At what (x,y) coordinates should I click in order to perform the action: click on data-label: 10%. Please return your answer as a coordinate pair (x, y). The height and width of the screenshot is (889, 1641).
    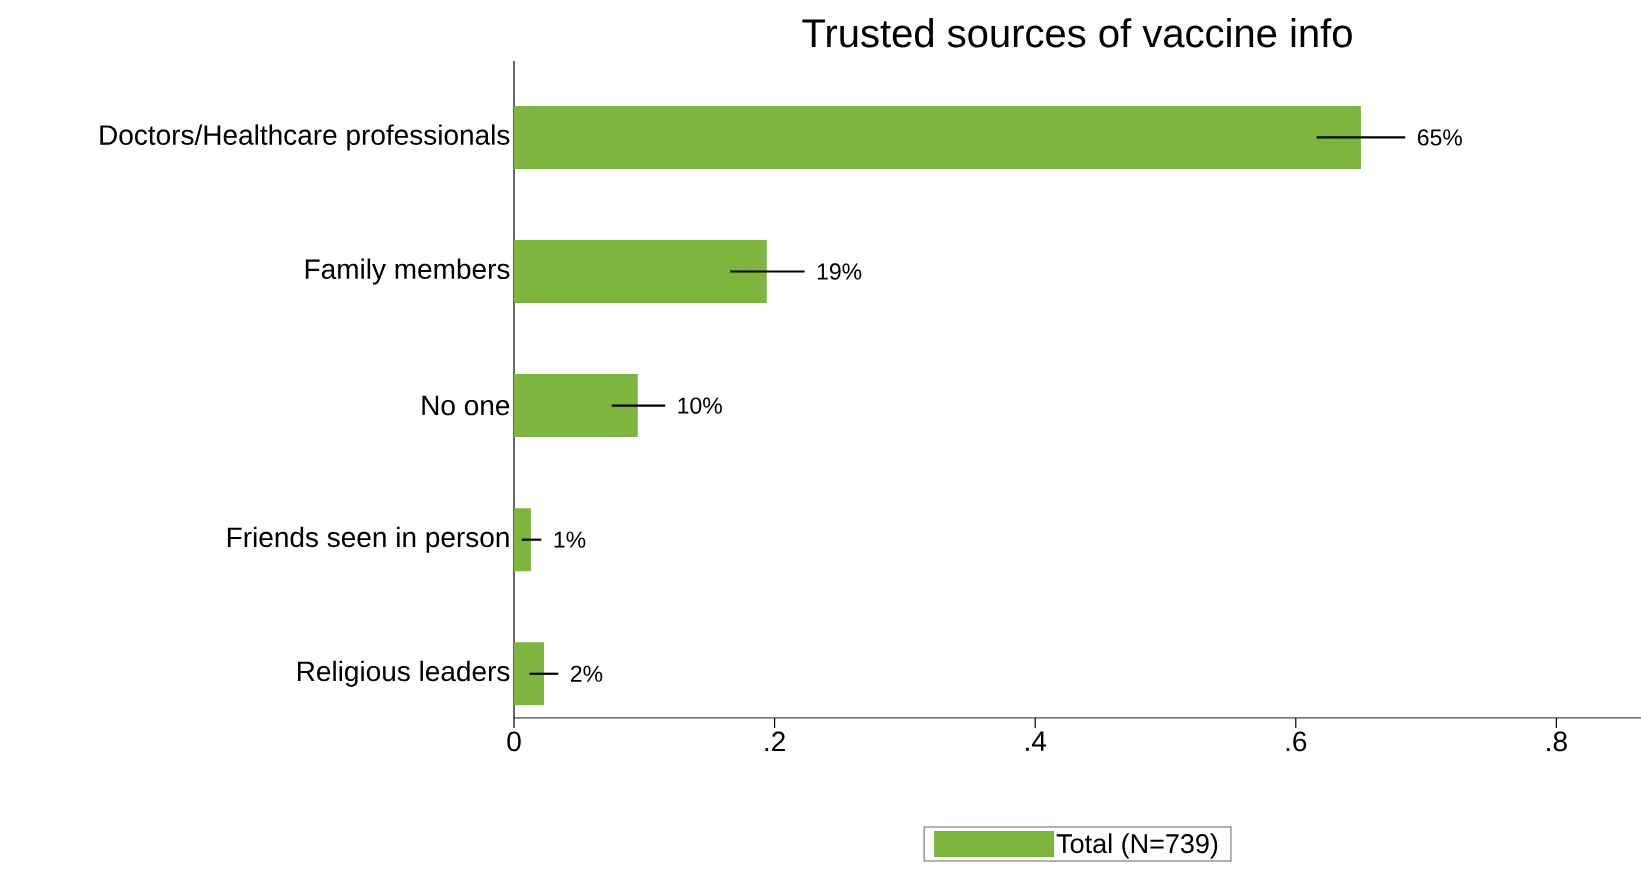
    Looking at the image, I should click on (700, 405).